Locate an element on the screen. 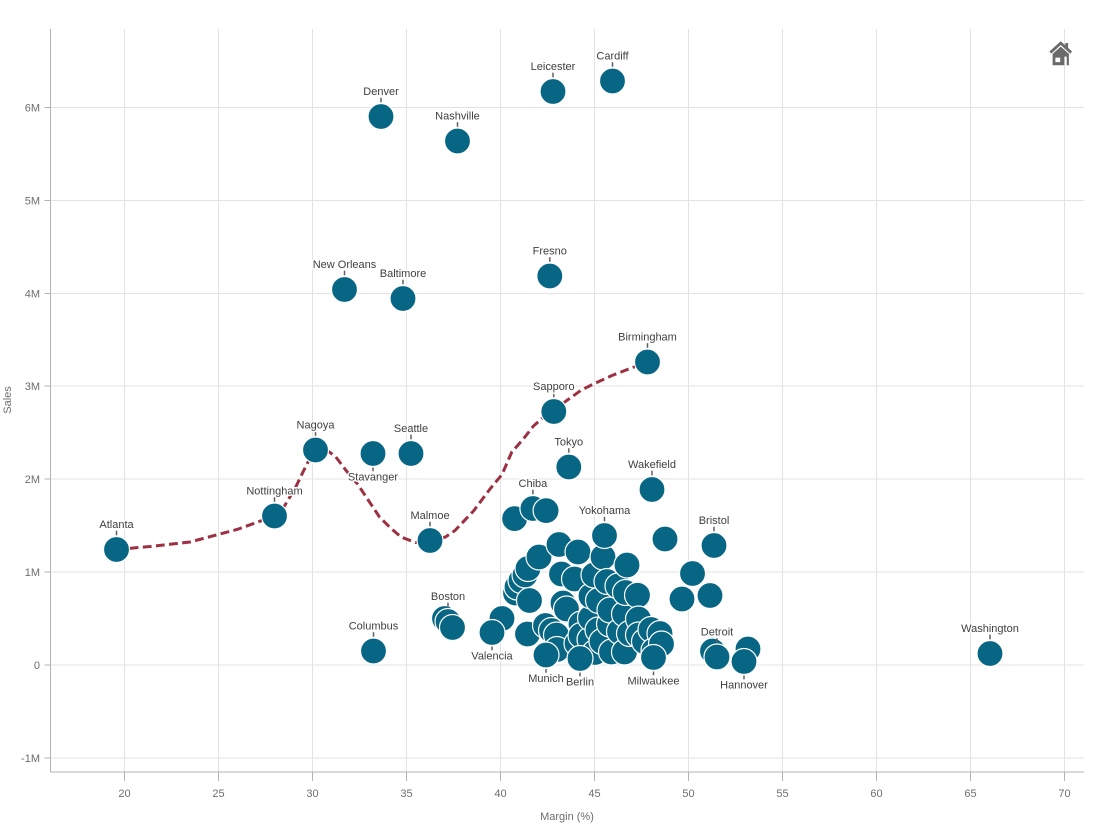  svg-text: Chiba is located at coordinates (534, 484).